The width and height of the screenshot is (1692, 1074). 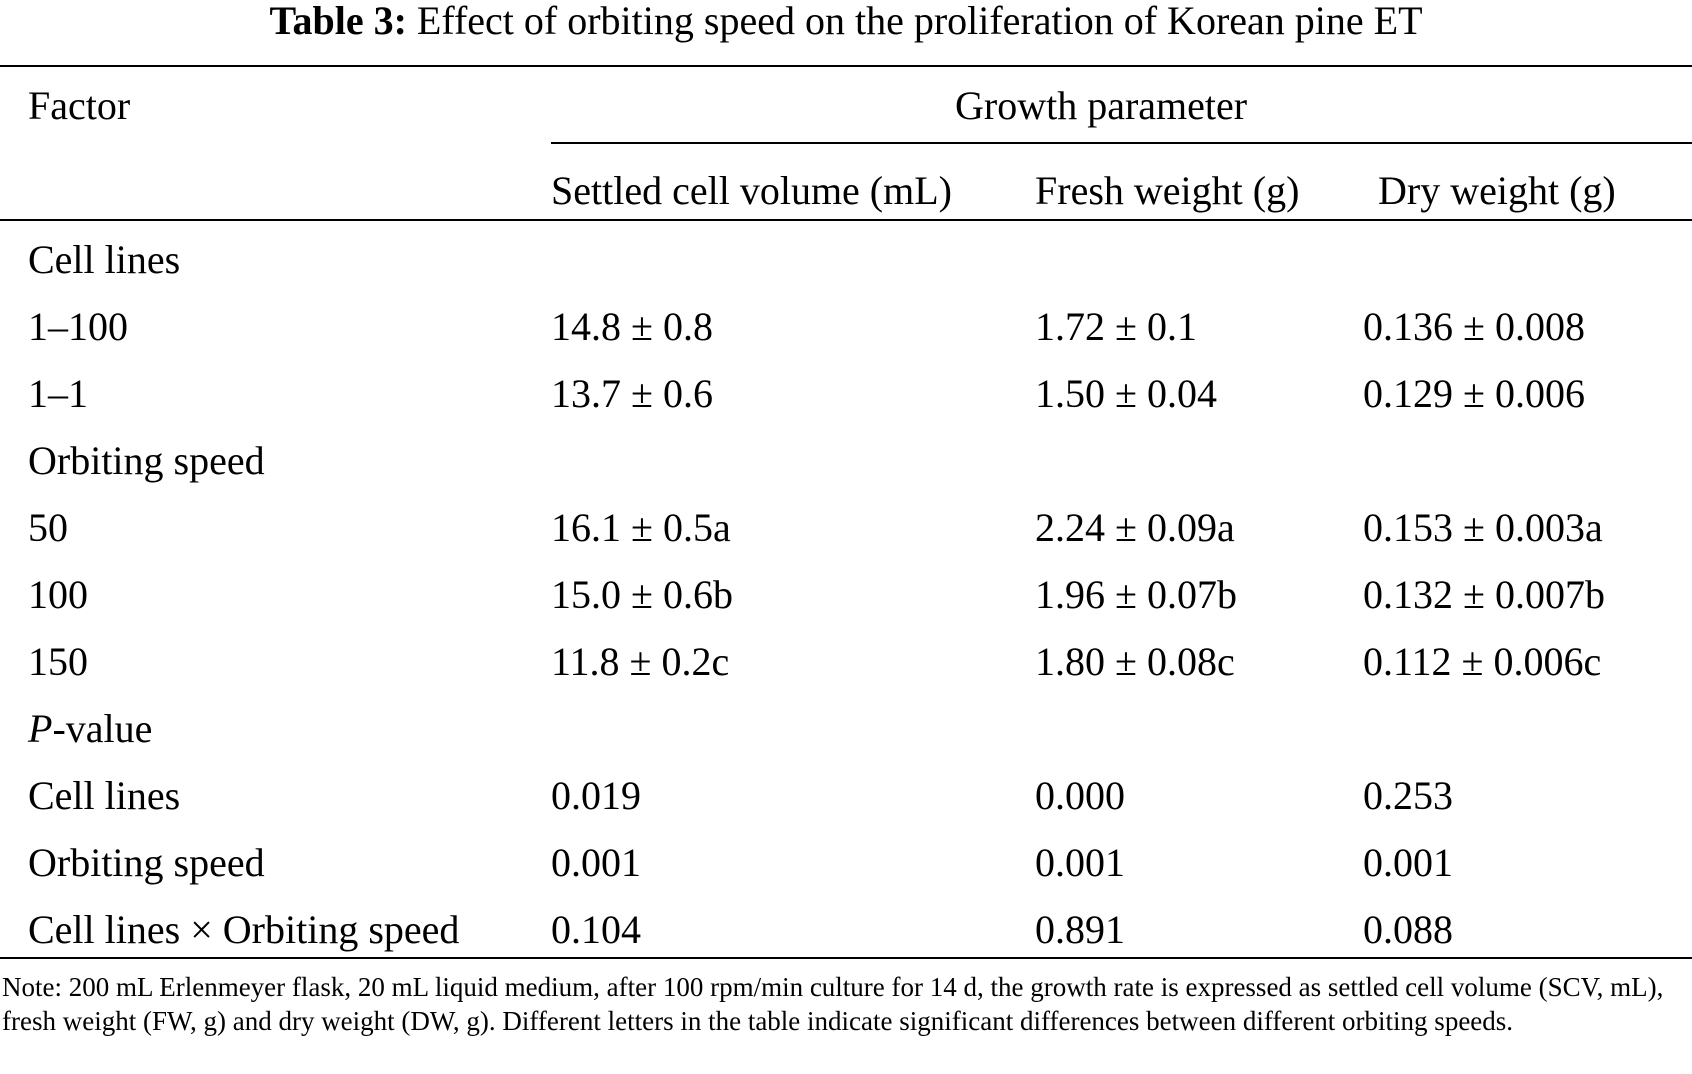 What do you see at coordinates (48, 527) in the screenshot?
I see `row-4-label: 50` at bounding box center [48, 527].